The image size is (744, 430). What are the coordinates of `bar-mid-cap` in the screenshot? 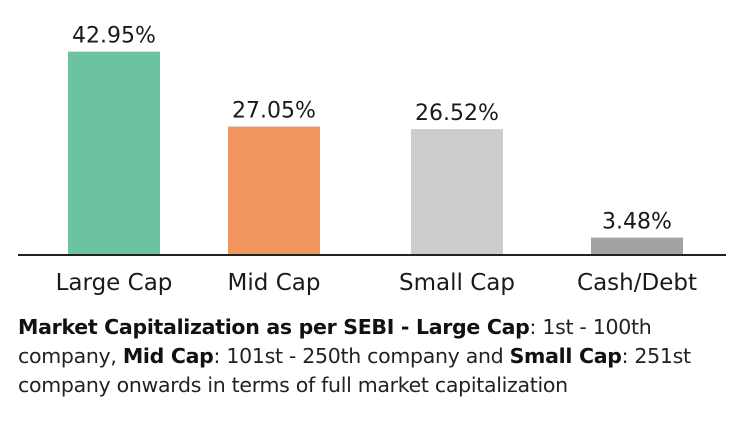 It's located at (274, 190).